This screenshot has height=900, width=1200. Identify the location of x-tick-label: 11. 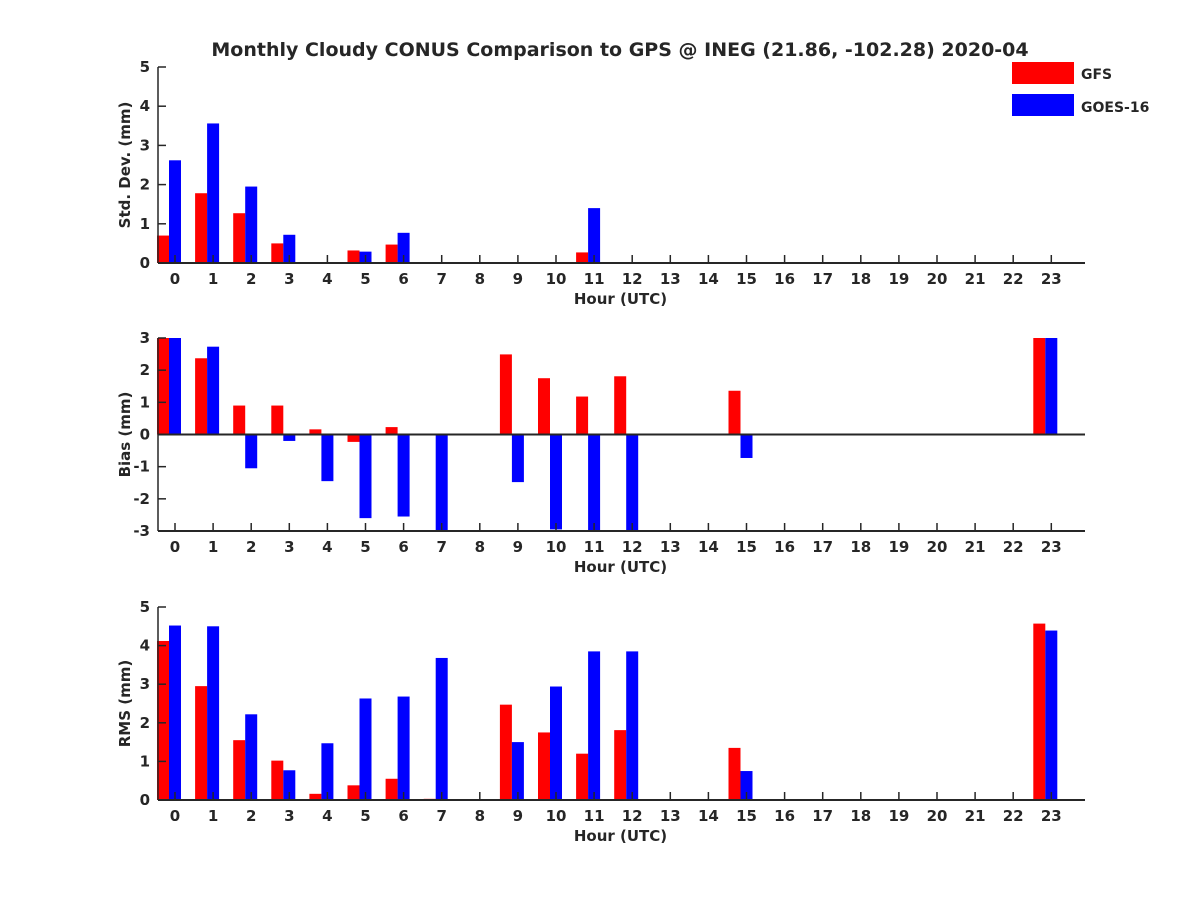
(594, 279).